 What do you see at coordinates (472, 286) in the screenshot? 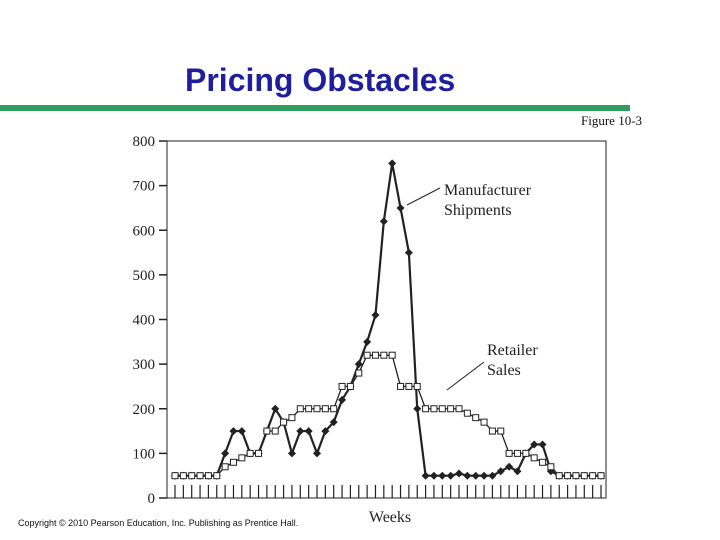
I see `annotation-layer: Manufacturer Shipments Retailer Sales` at bounding box center [472, 286].